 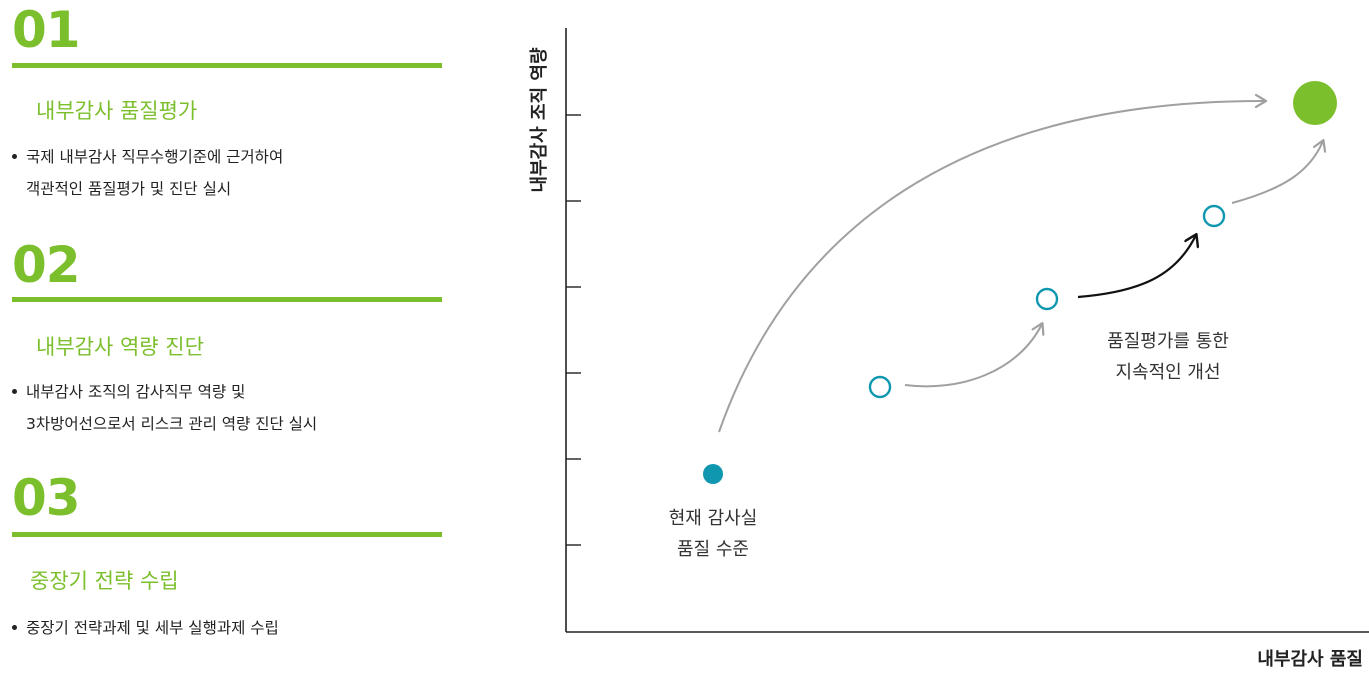 I want to click on y-axis-label: 내부감사 조직 역량, so click(x=538, y=120).